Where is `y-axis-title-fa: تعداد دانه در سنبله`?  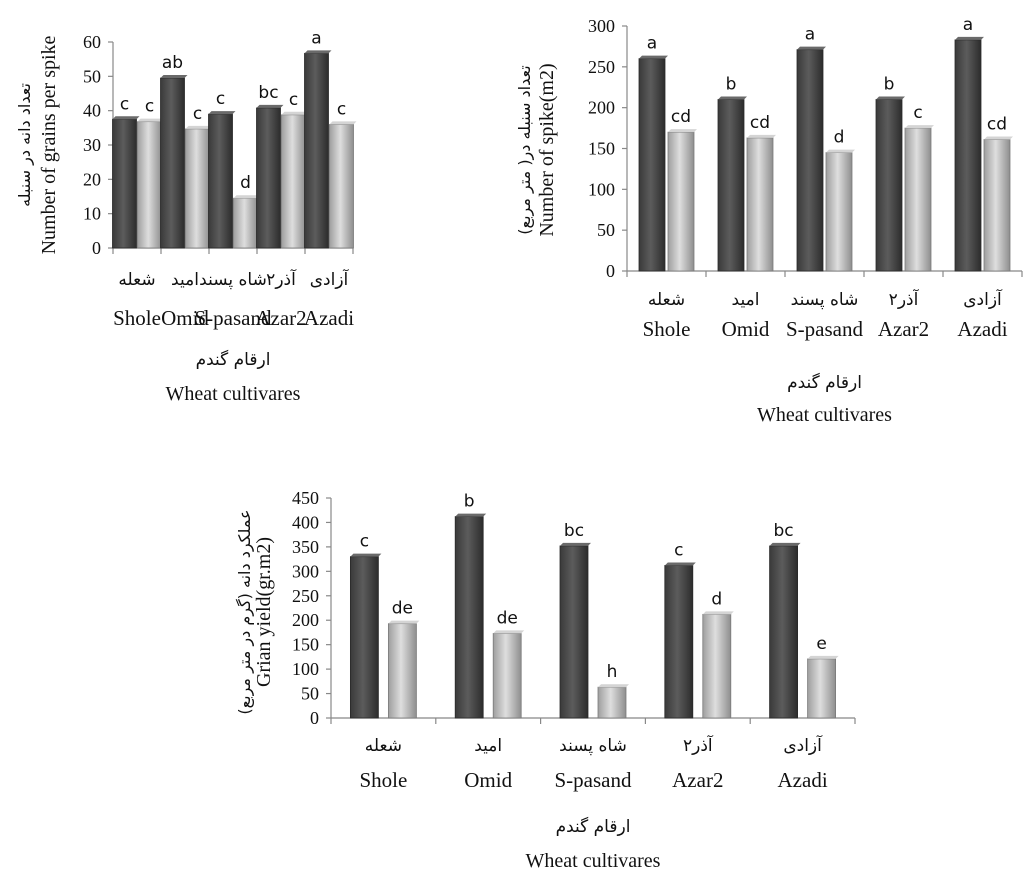
y-axis-title-fa: تعداد دانه در سنبله is located at coordinates (25, 145).